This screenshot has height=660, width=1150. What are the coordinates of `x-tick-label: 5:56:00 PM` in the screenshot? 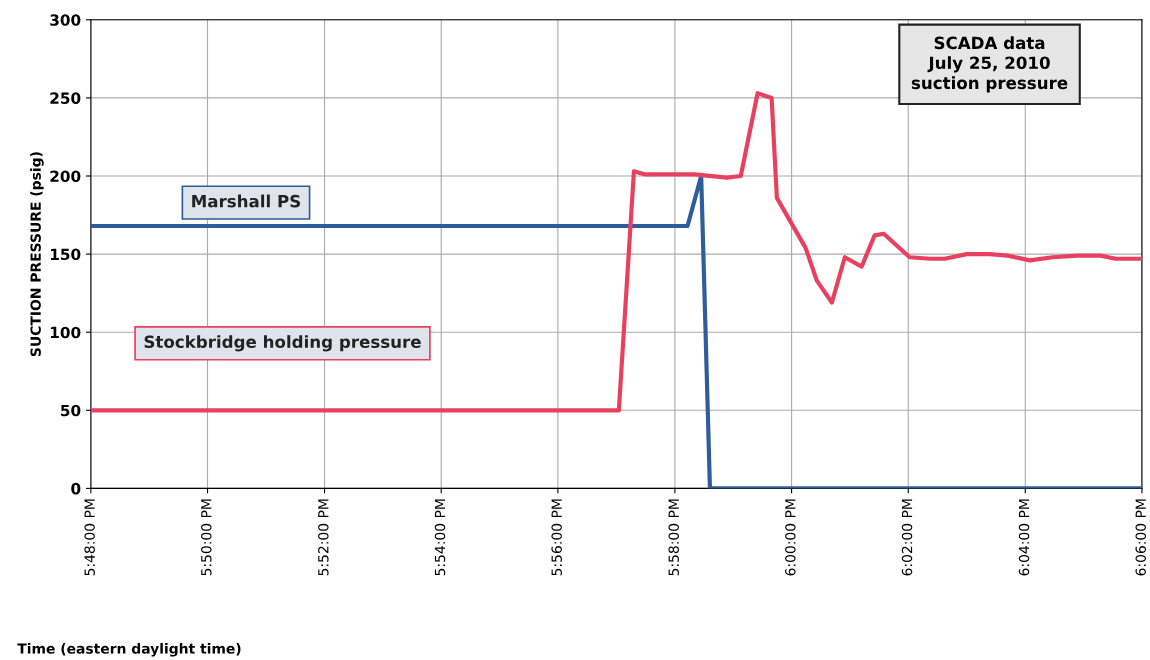 It's located at (556, 537).